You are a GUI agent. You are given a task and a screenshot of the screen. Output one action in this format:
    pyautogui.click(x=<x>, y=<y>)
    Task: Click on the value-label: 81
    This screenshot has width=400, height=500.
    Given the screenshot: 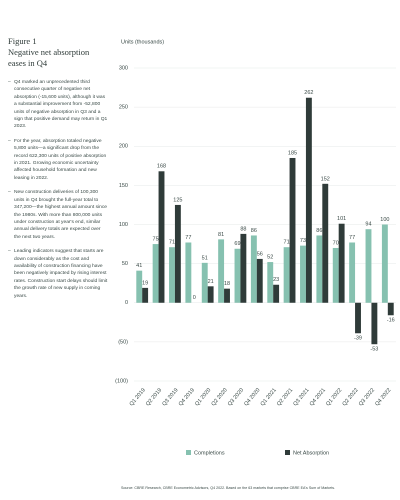 What is the action you would take?
    pyautogui.click(x=221, y=235)
    